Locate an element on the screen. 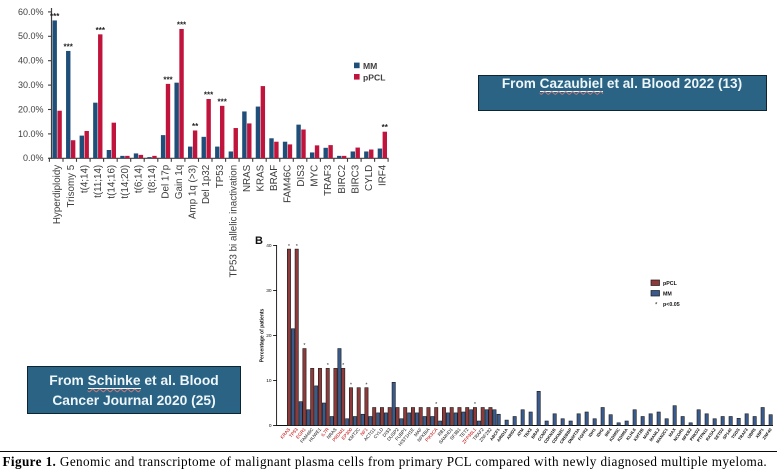 Image resolution: width=777 pixels, height=474 pixels. svg-text: 20.0% is located at coordinates (31, 109).